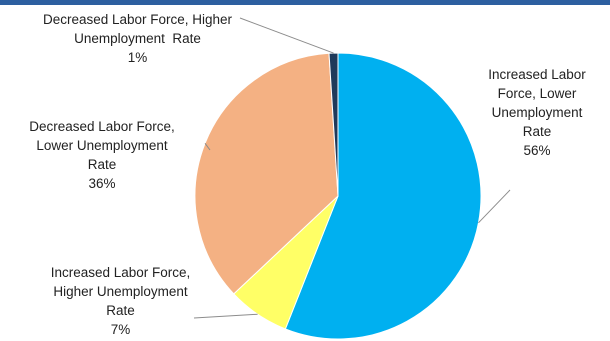  Describe the element at coordinates (102, 145) in the screenshot. I see `label-line: Lower Unemployment` at that location.